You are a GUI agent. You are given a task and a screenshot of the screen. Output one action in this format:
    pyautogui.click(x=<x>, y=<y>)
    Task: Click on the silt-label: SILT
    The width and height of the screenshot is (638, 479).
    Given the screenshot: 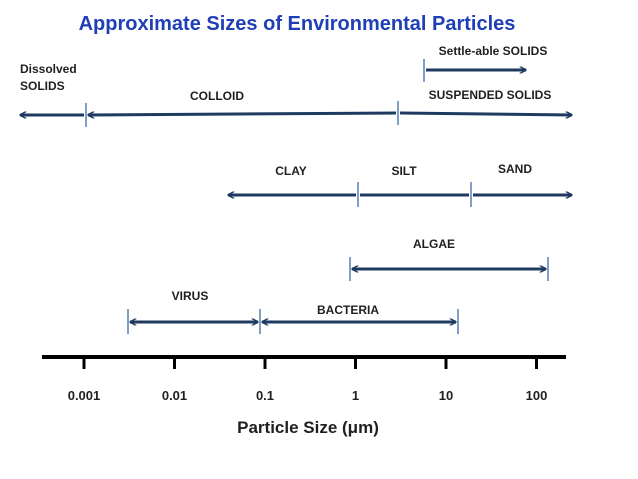 What is the action you would take?
    pyautogui.click(x=404, y=171)
    